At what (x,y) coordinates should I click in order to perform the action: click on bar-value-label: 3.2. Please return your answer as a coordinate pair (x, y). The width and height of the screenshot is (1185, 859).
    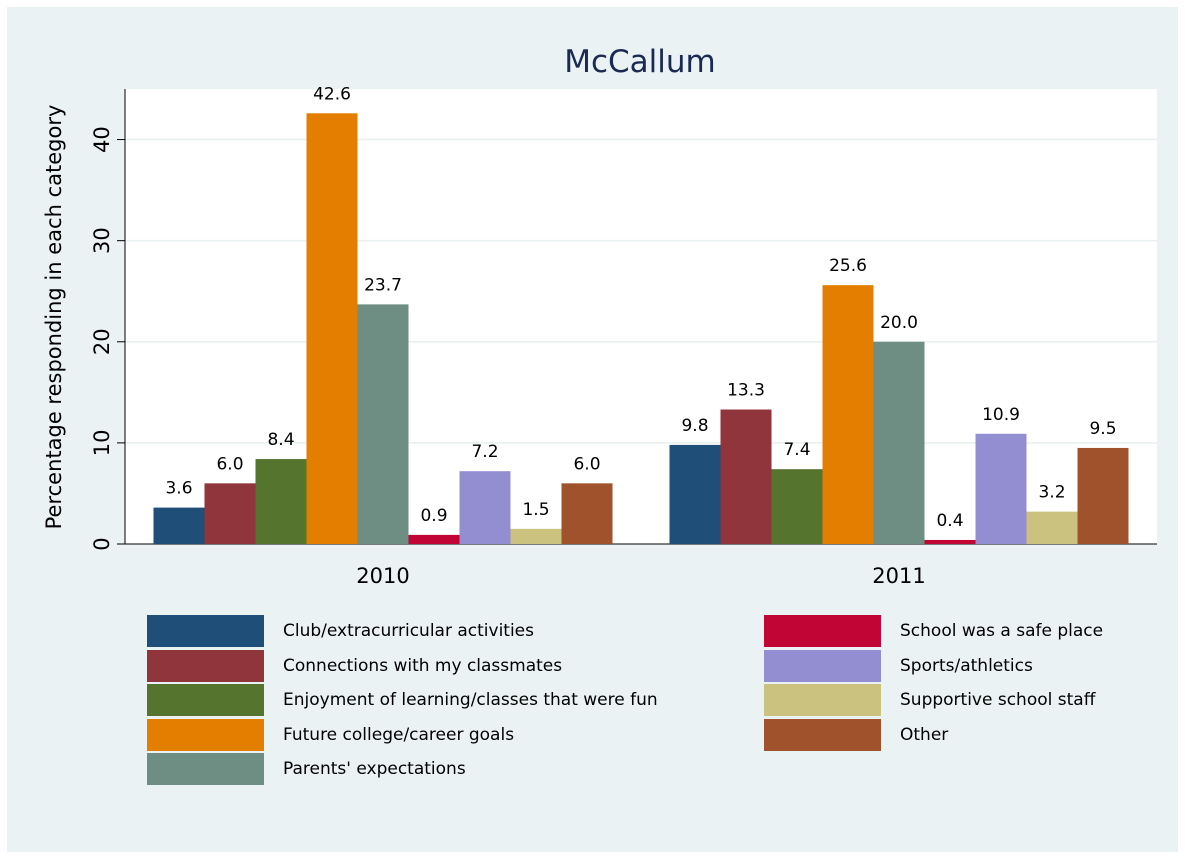
    Looking at the image, I should click on (1051, 493).